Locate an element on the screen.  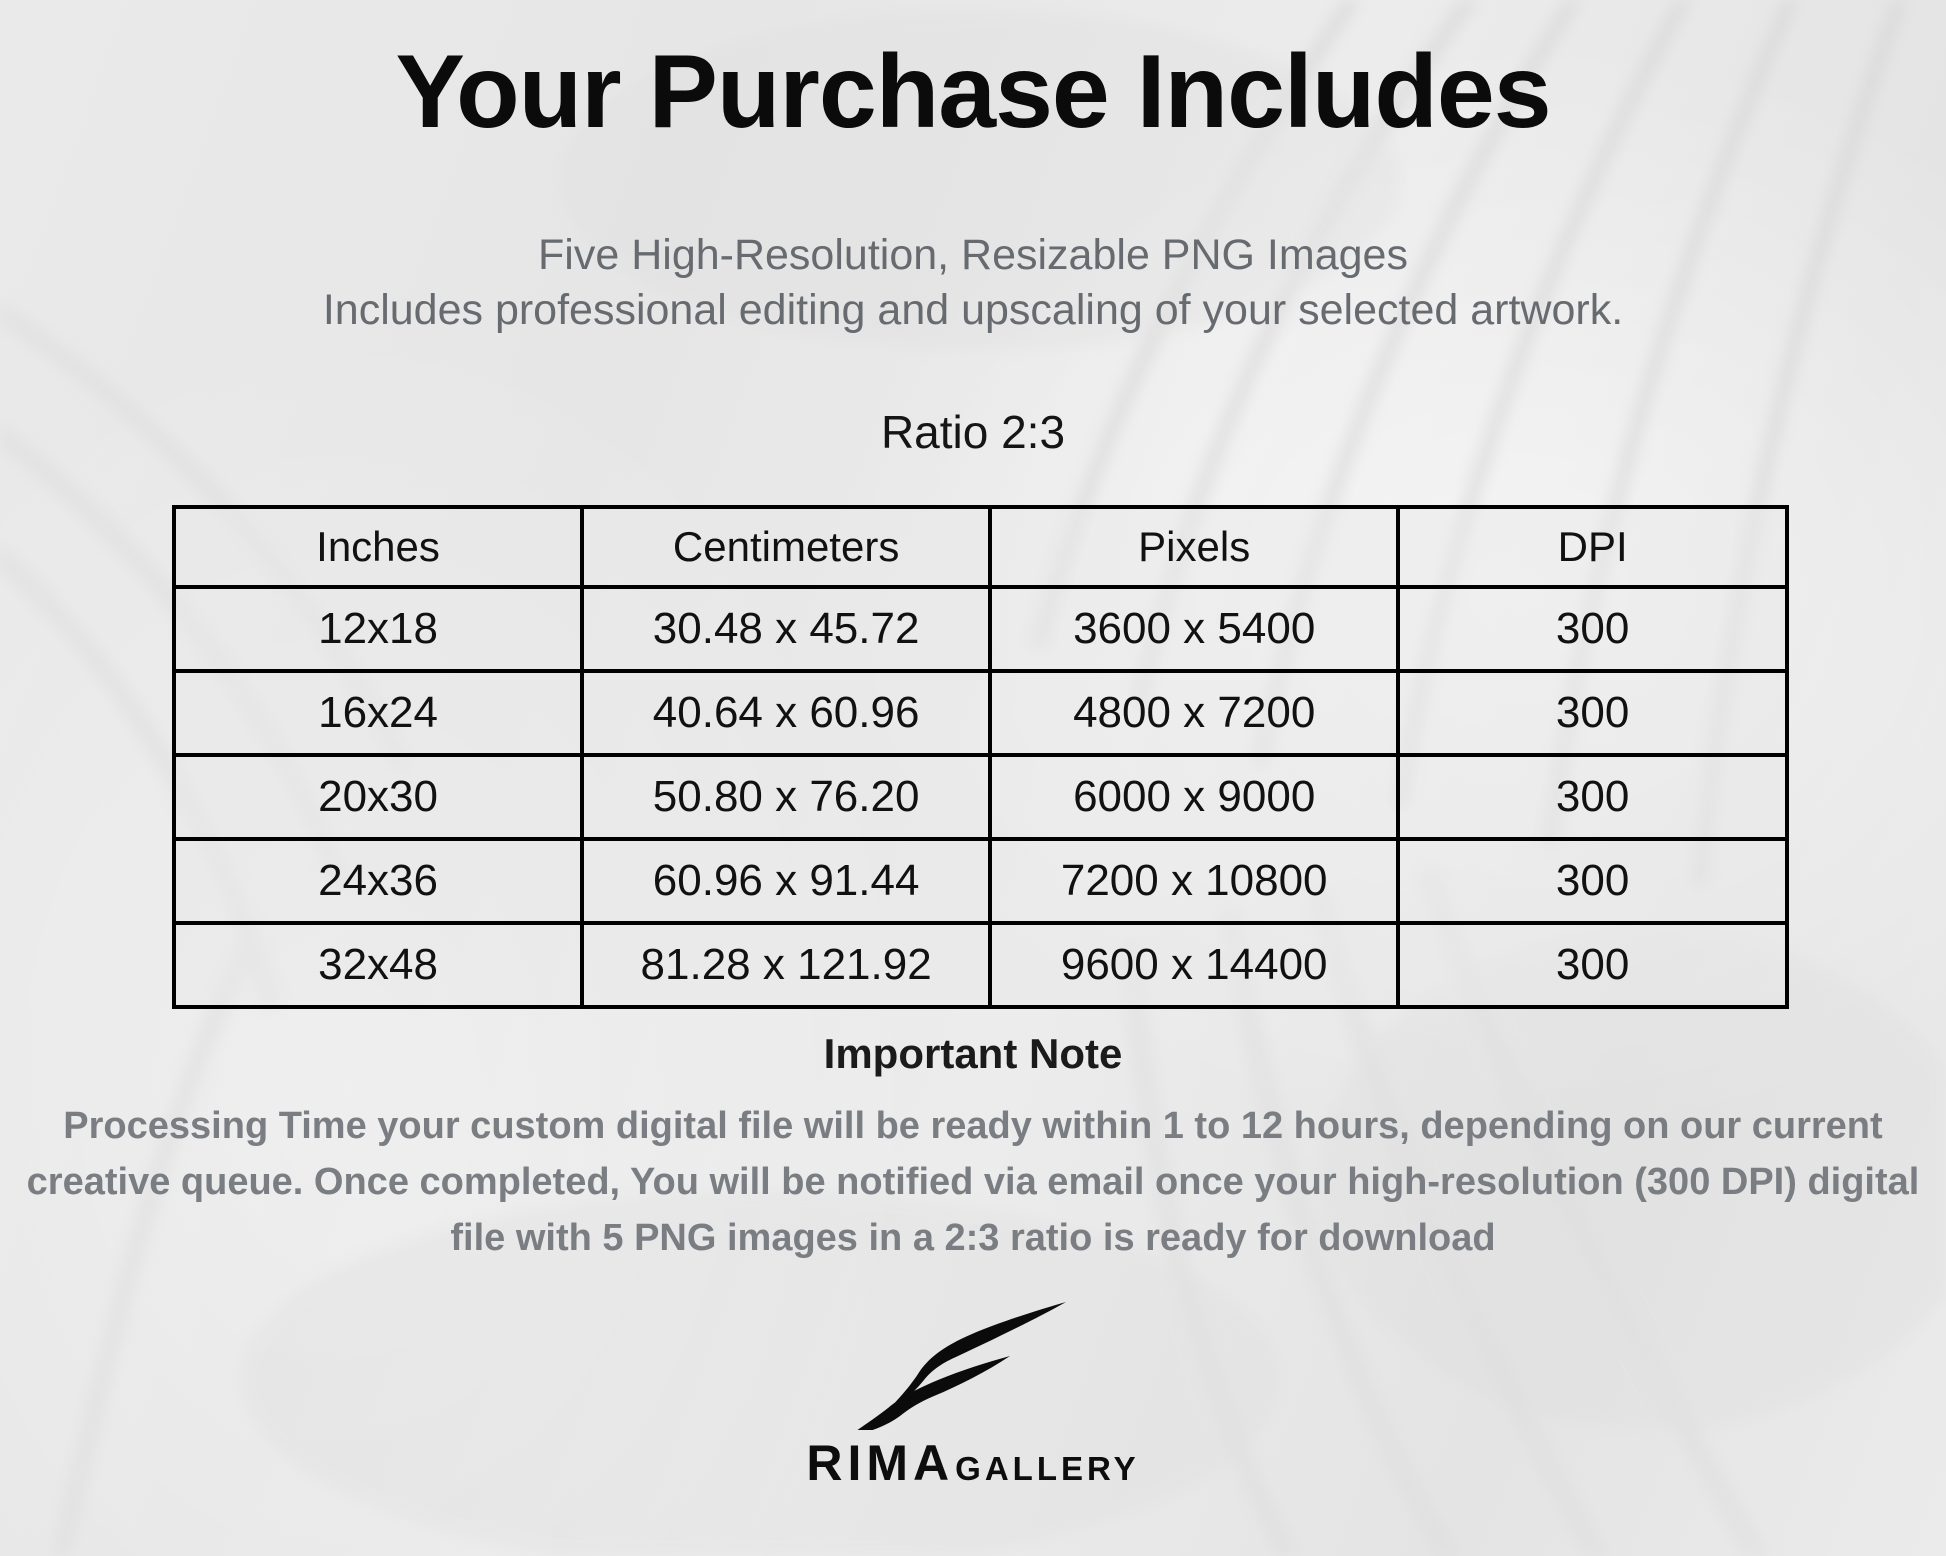
table-row: 20x30 50.80 x 76.20 6000 x 9000 300 is located at coordinates (980, 797).